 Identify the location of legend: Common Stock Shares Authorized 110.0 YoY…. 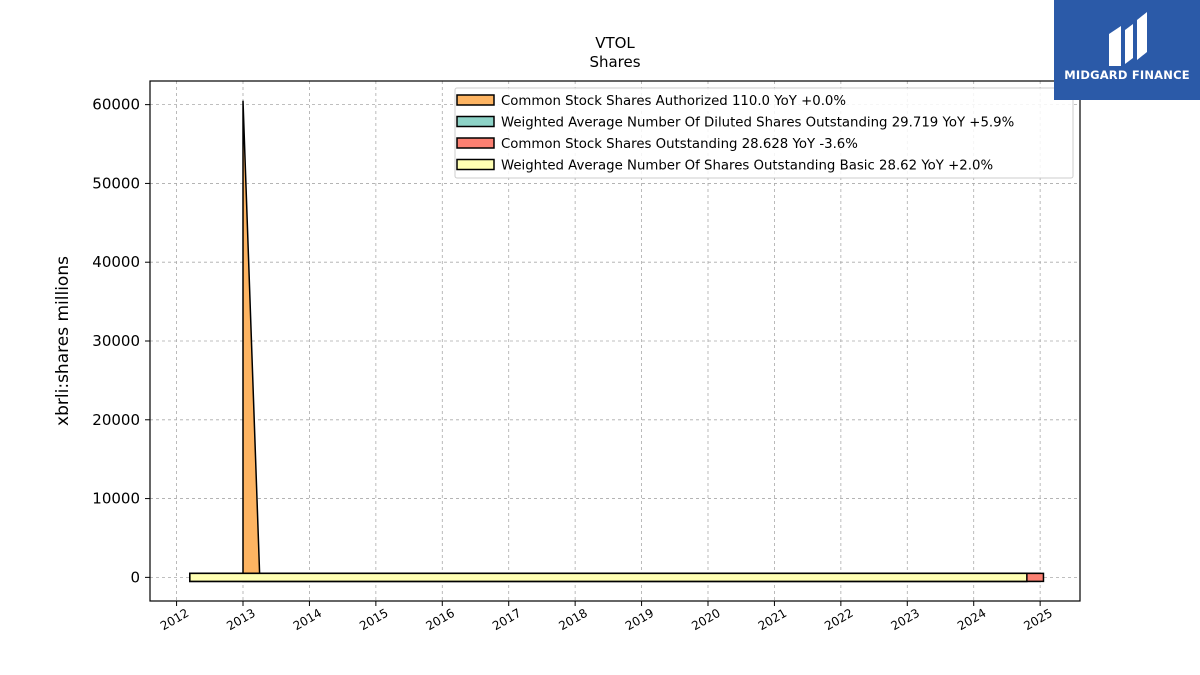
(764, 133).